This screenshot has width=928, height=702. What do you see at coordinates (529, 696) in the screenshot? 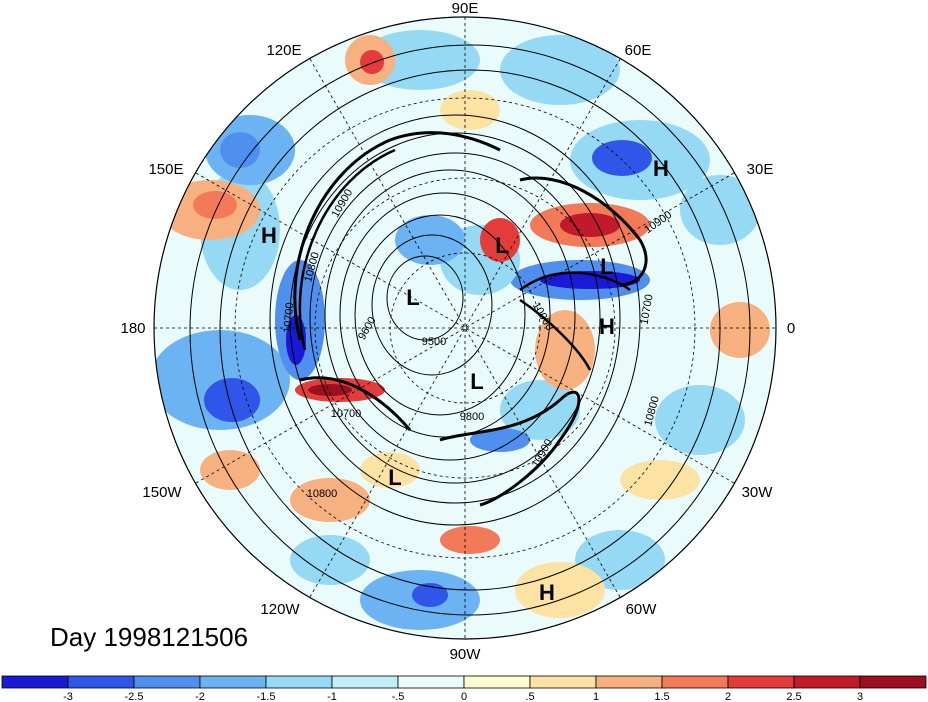
I see `colorbar-tick-label: .5` at bounding box center [529, 696].